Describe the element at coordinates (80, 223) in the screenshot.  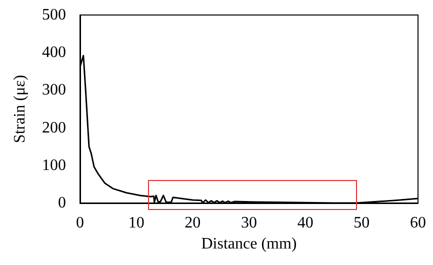
I see `x-tick-label: 0` at that location.